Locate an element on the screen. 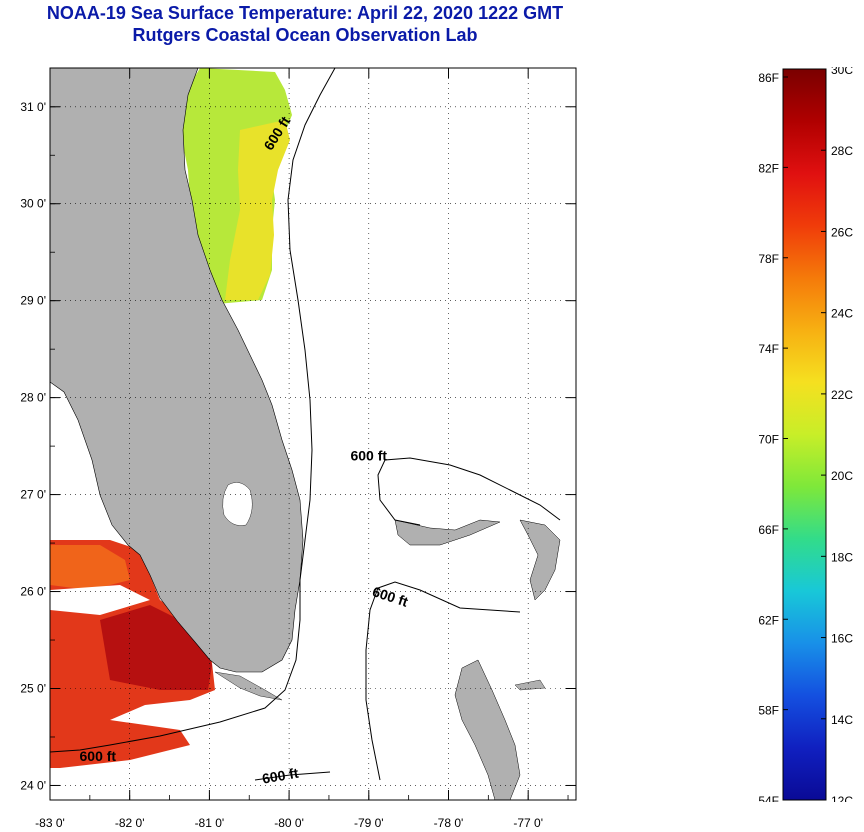 The height and width of the screenshot is (832, 864). isobath-bahamas-south is located at coordinates (443, 681).